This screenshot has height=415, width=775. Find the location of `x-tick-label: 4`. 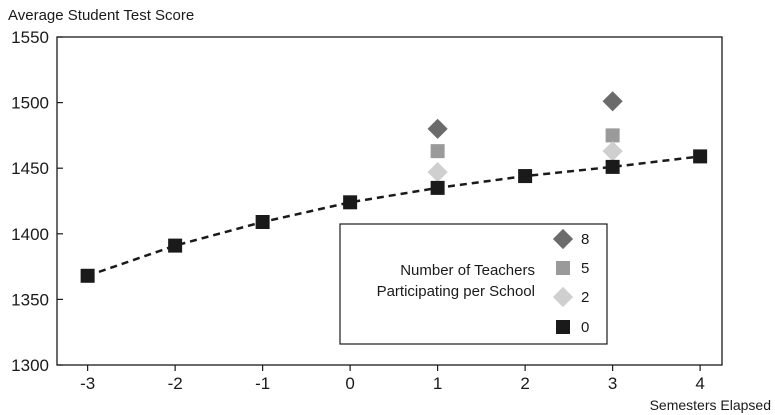

x-tick-label: 4 is located at coordinates (699, 383).